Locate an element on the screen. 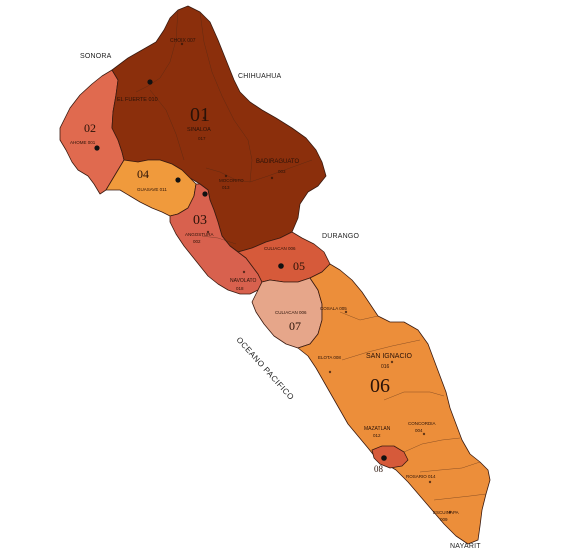 This screenshot has height=550, width=587. label-sinaloa-code: 017 is located at coordinates (202, 138).